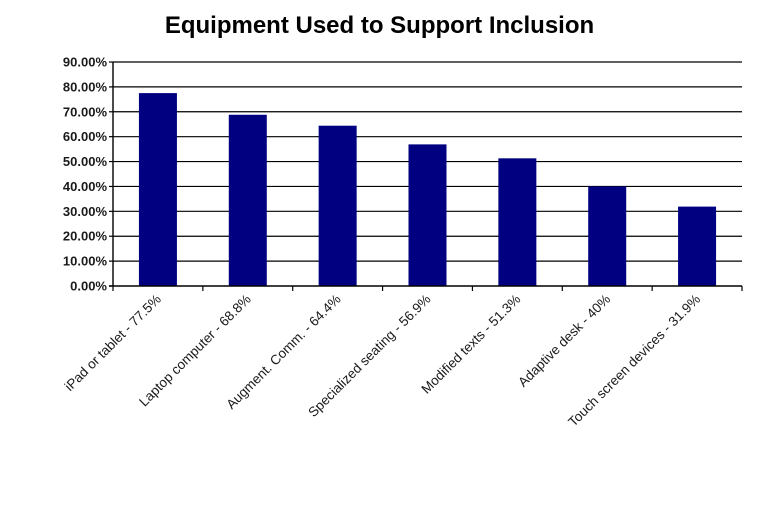  I want to click on y-tick-label: 20.00%, so click(85, 236).